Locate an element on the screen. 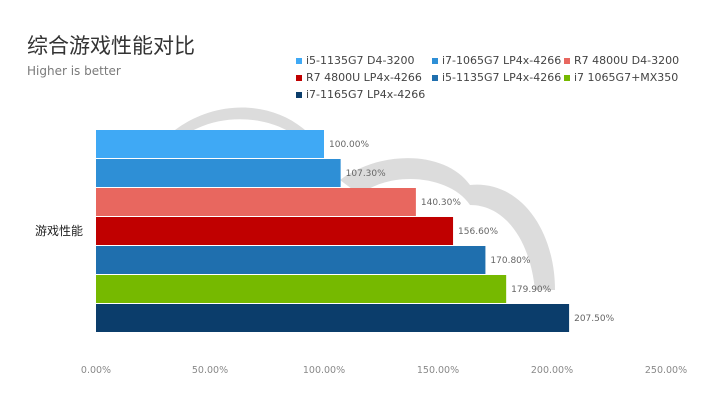  legend-entry: i7-1065G7 LP4x-4266 is located at coordinates (501, 60).